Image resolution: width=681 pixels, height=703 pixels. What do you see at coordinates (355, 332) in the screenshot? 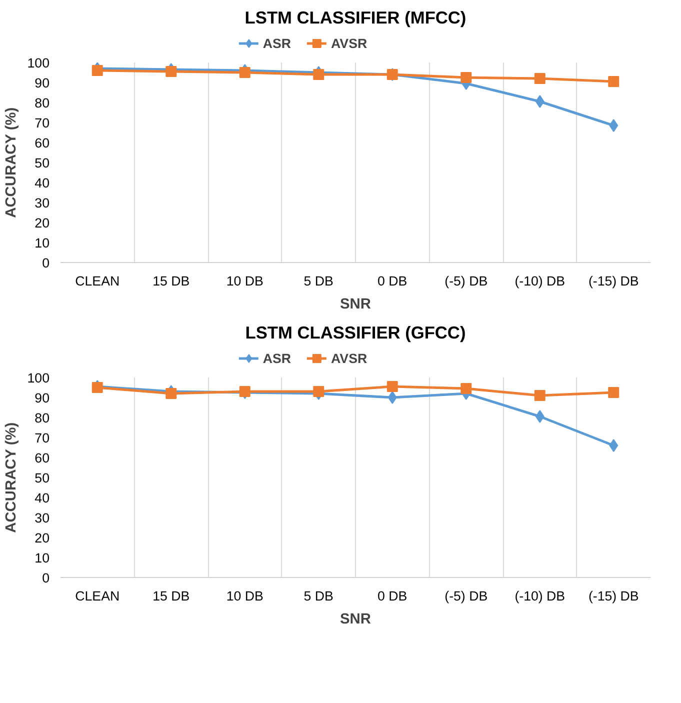
I see `chart-title: LSTM CLASSIFIER (GFCC)` at bounding box center [355, 332].